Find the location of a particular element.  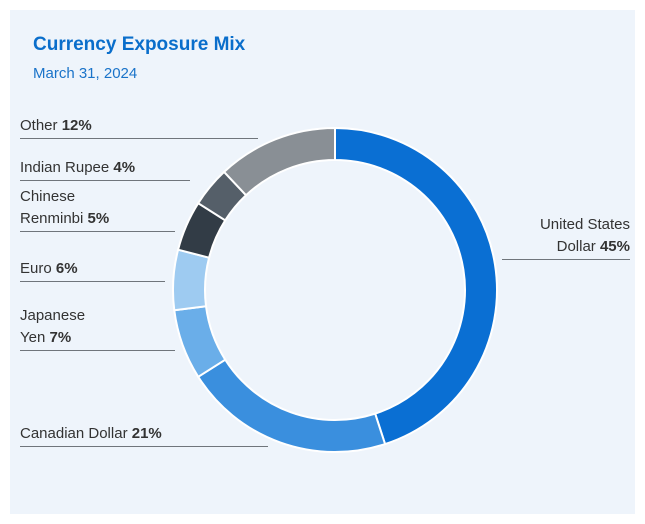

category-name: Chinese Renminbi is located at coordinates (52, 207).